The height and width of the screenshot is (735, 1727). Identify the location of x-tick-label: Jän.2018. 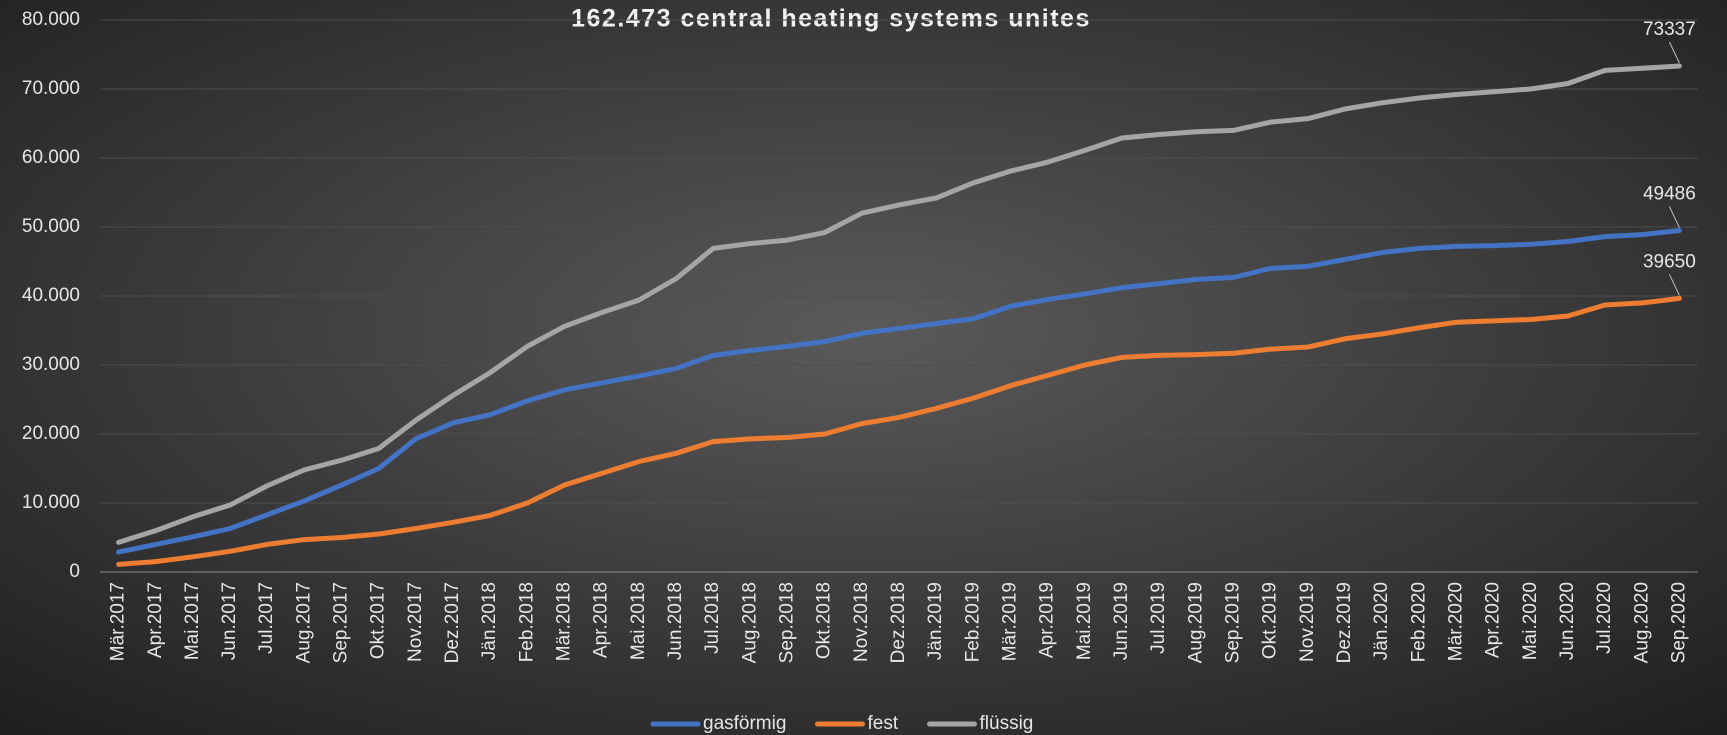
(489, 621).